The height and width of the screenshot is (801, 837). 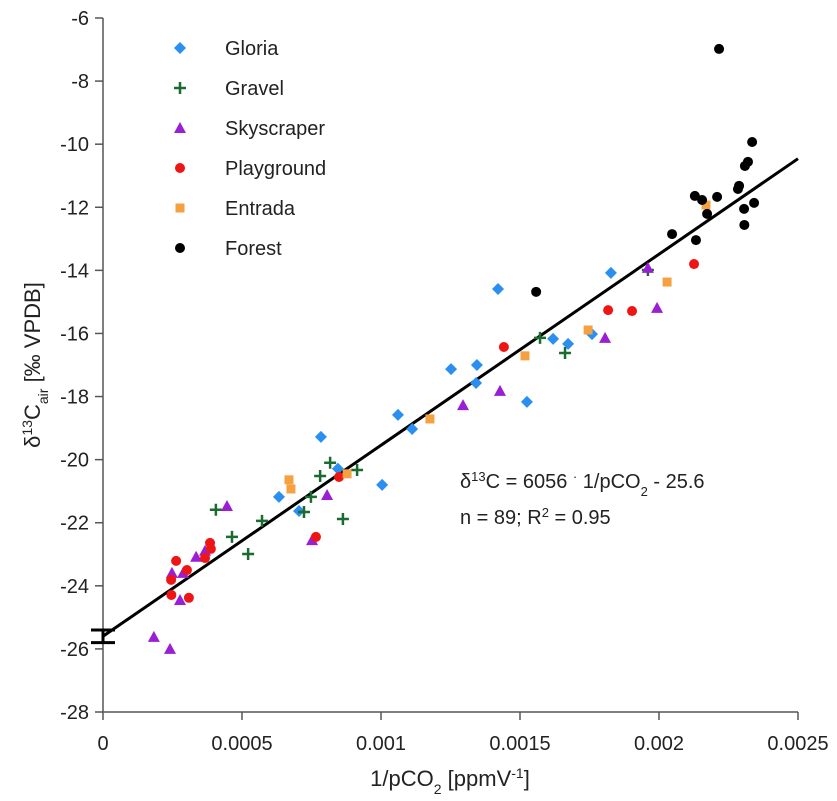 I want to click on y-axis-label: δ13Cair [‰ VPDB], so click(x=35, y=365).